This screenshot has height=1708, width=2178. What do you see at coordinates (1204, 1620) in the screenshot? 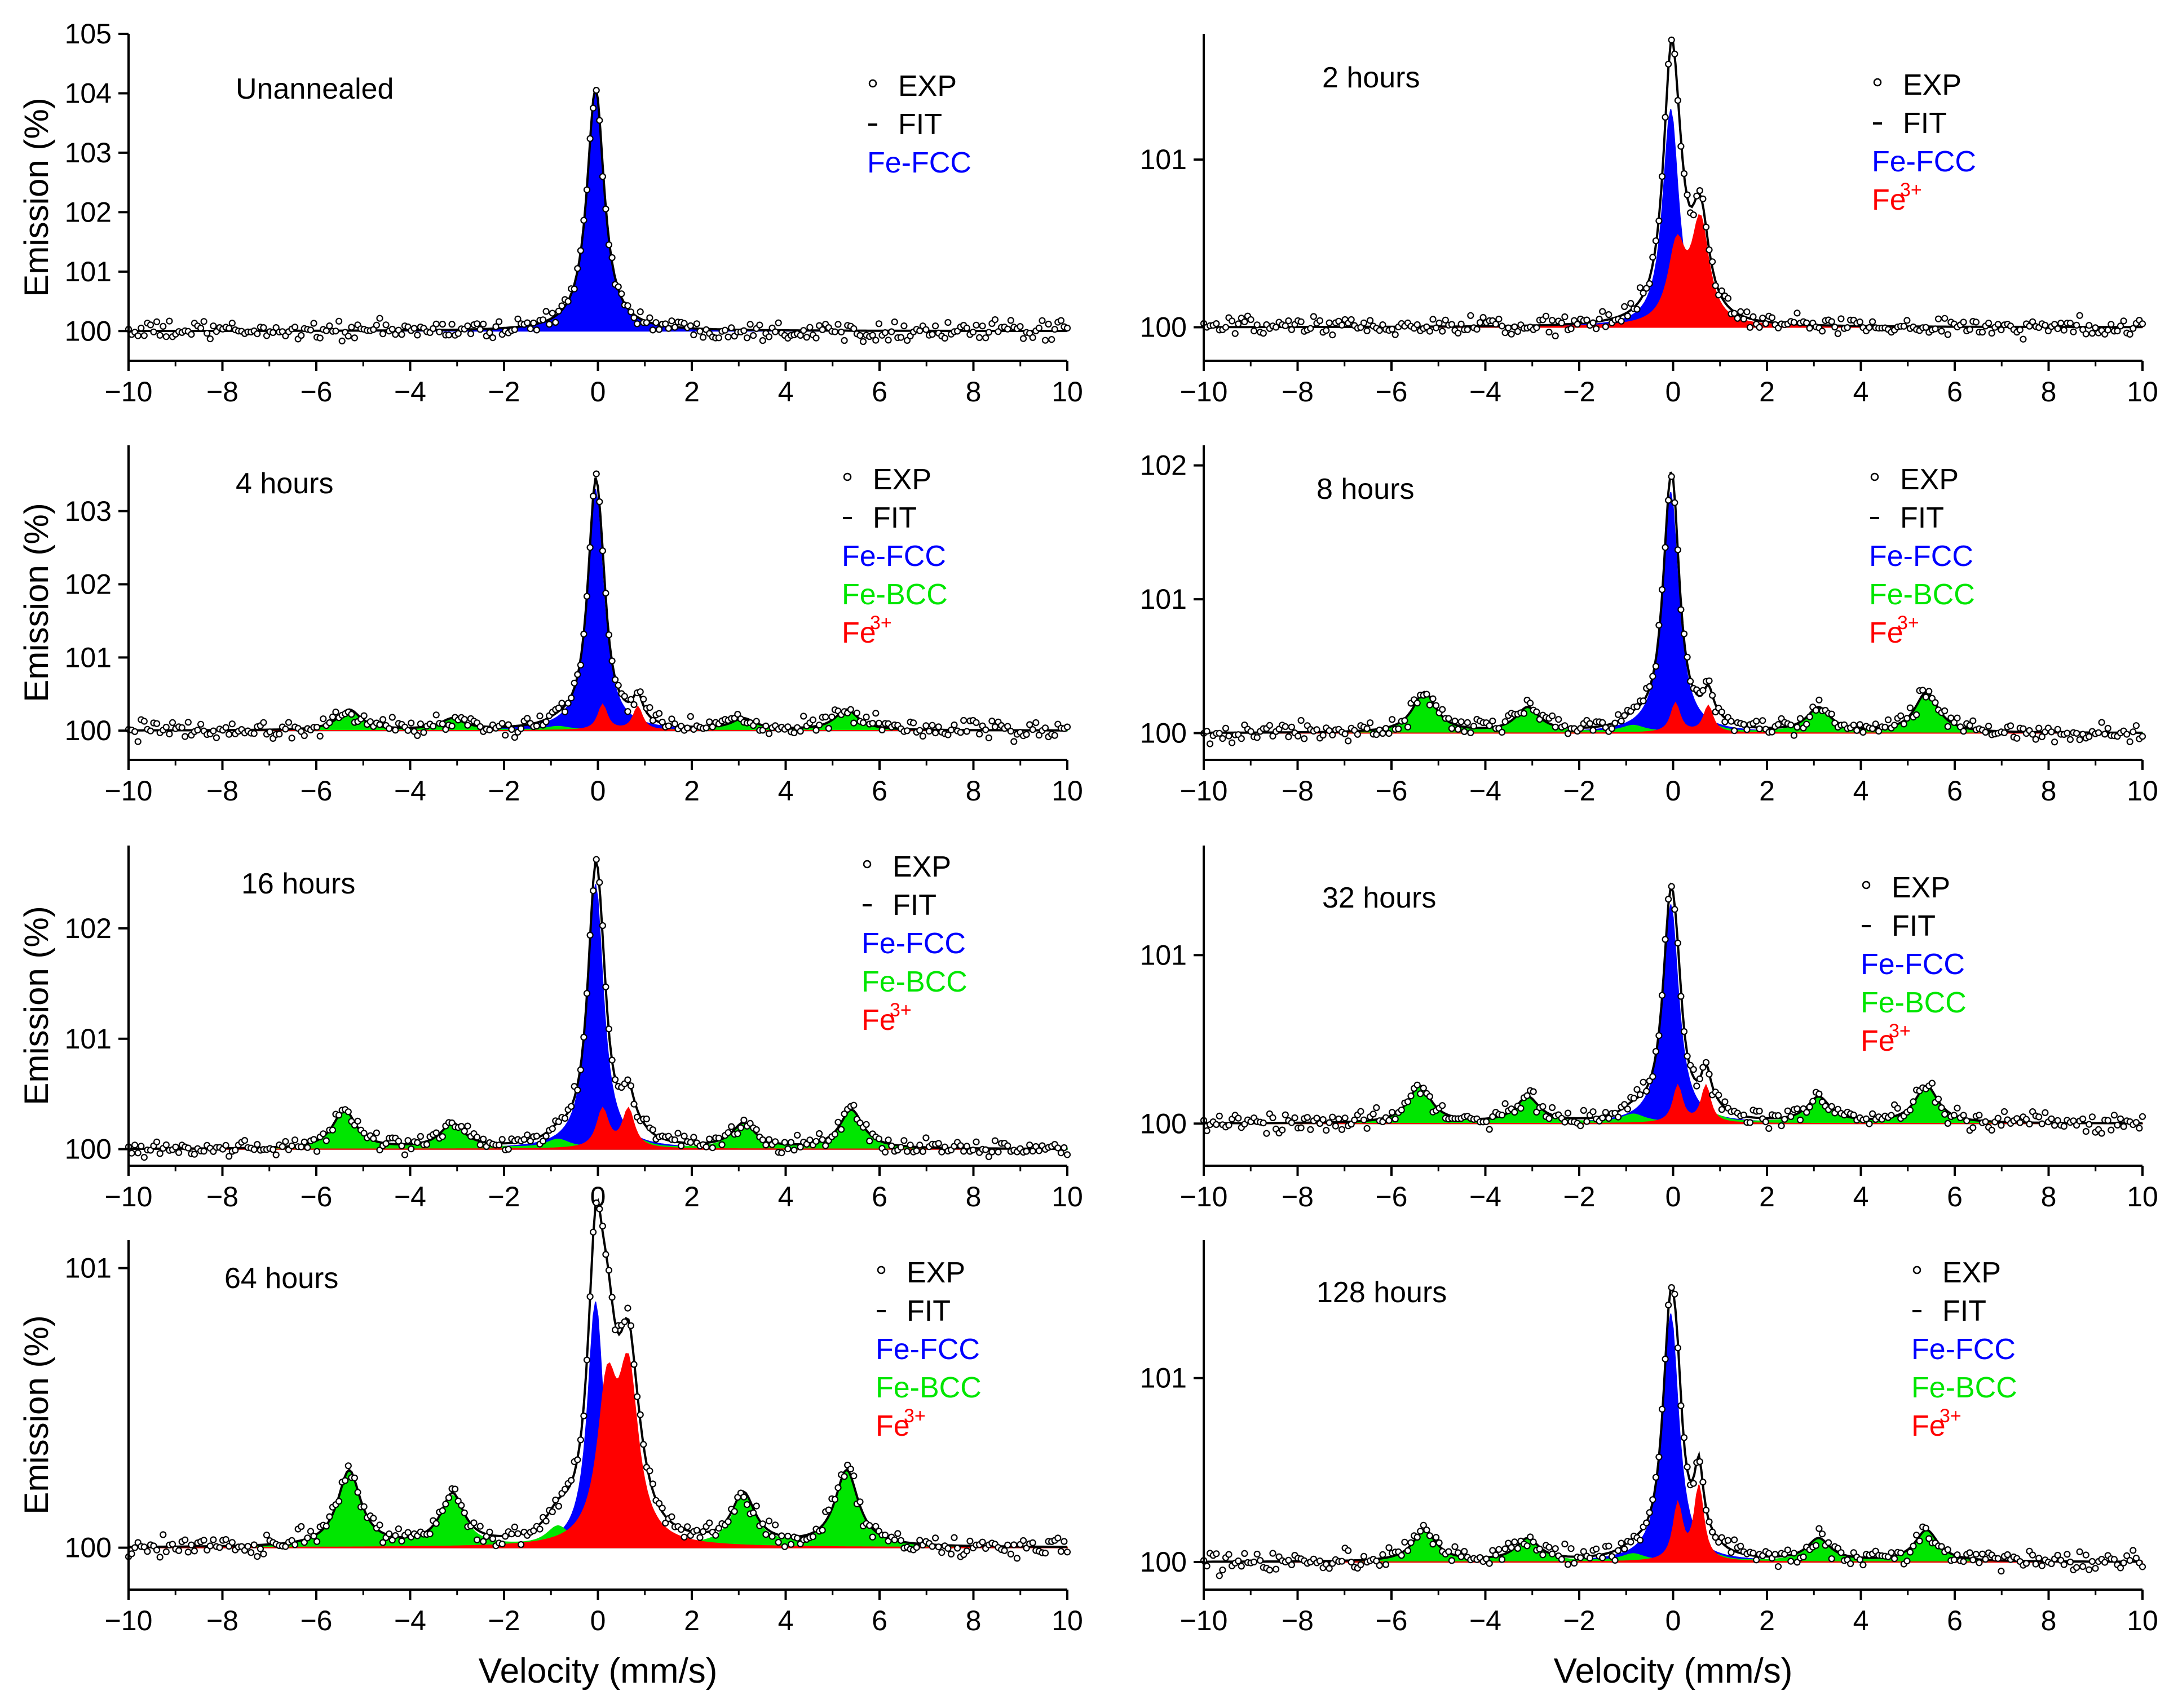
I see `x-tick-label: −10` at bounding box center [1204, 1620].